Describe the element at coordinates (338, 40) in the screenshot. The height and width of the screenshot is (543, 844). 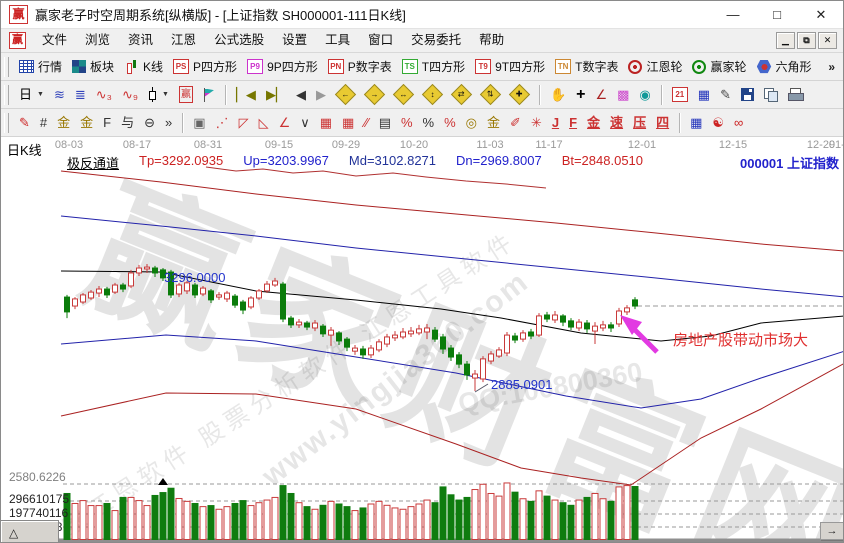
I see `menu-item-7: 工具` at that location.